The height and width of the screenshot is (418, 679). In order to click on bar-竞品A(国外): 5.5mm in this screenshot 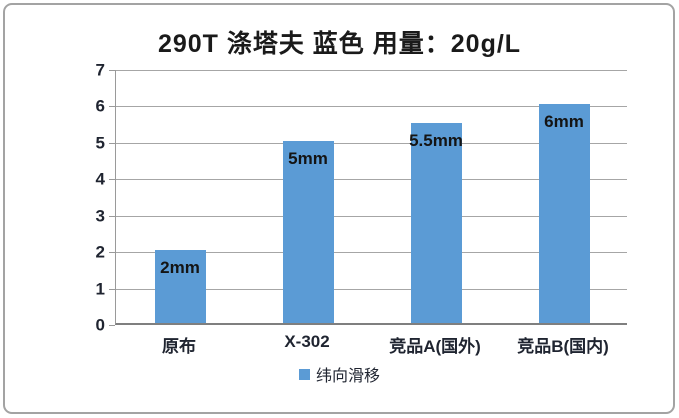, I will do `click(436, 222)`.